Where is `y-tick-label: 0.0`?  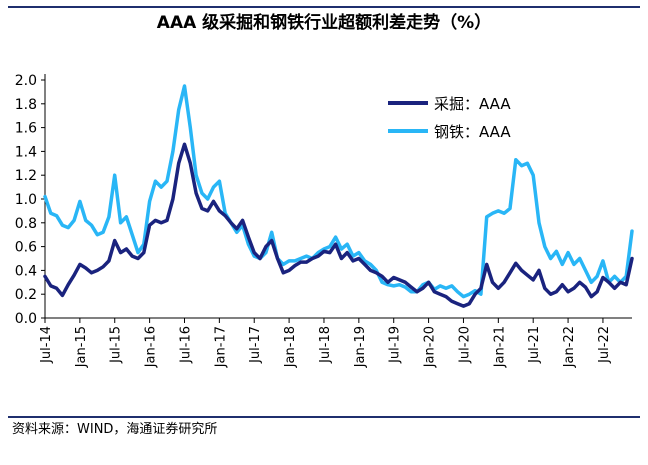 y-tick-label: 0.0 is located at coordinates (26, 319).